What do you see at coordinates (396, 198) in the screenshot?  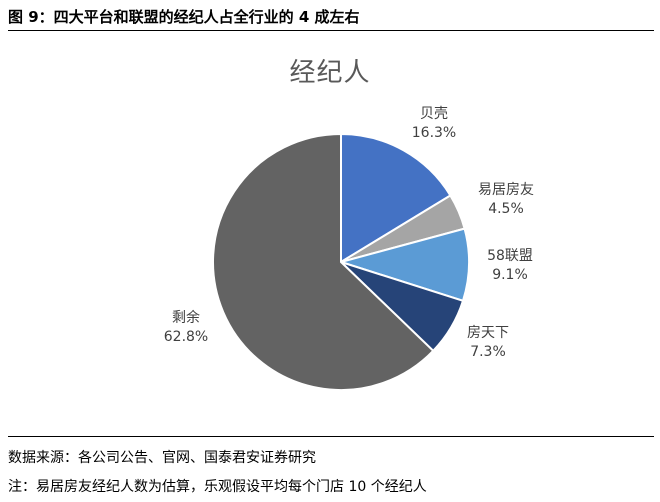 I see `pie-slice` at bounding box center [396, 198].